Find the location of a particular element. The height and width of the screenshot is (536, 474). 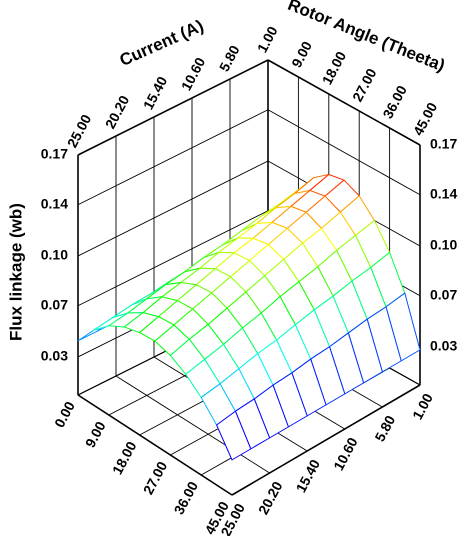

x-tick-label: 25.00 is located at coordinates (79, 131).